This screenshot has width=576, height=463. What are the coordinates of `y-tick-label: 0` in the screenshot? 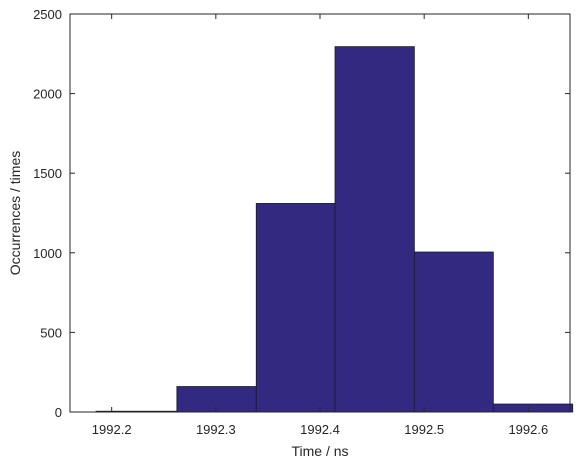 It's located at (58, 412).